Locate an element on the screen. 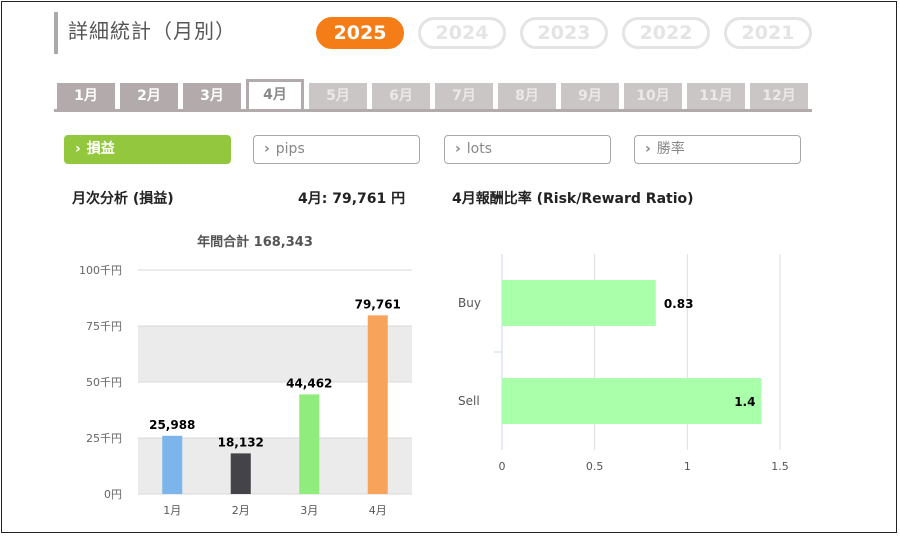 This screenshot has width=900, height=536. y-tick-label: Sell is located at coordinates (469, 401).